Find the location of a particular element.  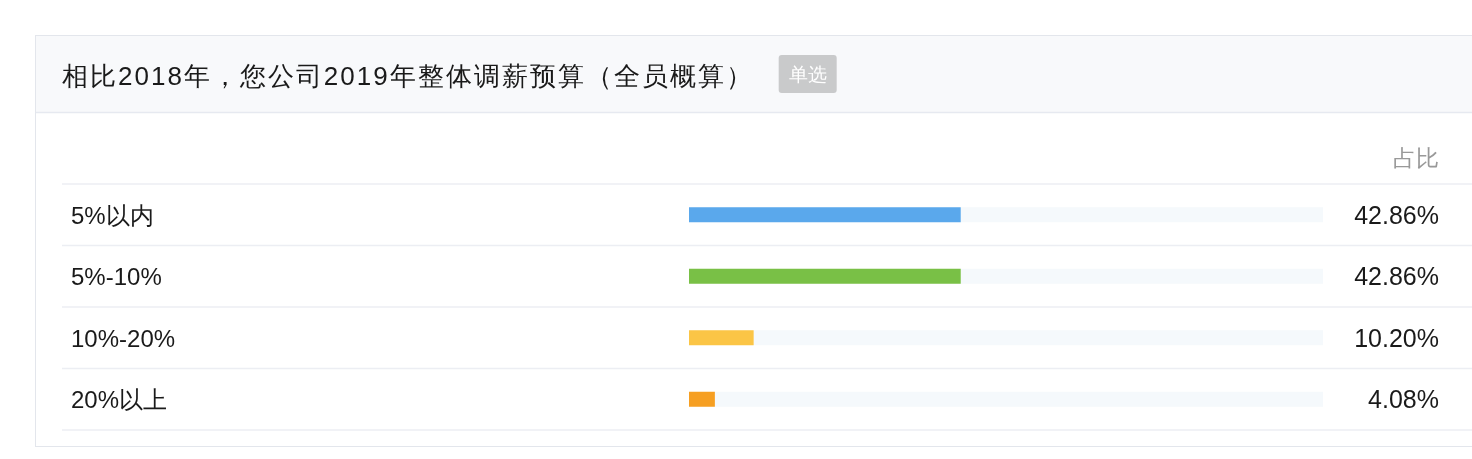

title: 相比2018年，您公司2019年整体调薪预算（全员概算） is located at coordinates (408, 76).